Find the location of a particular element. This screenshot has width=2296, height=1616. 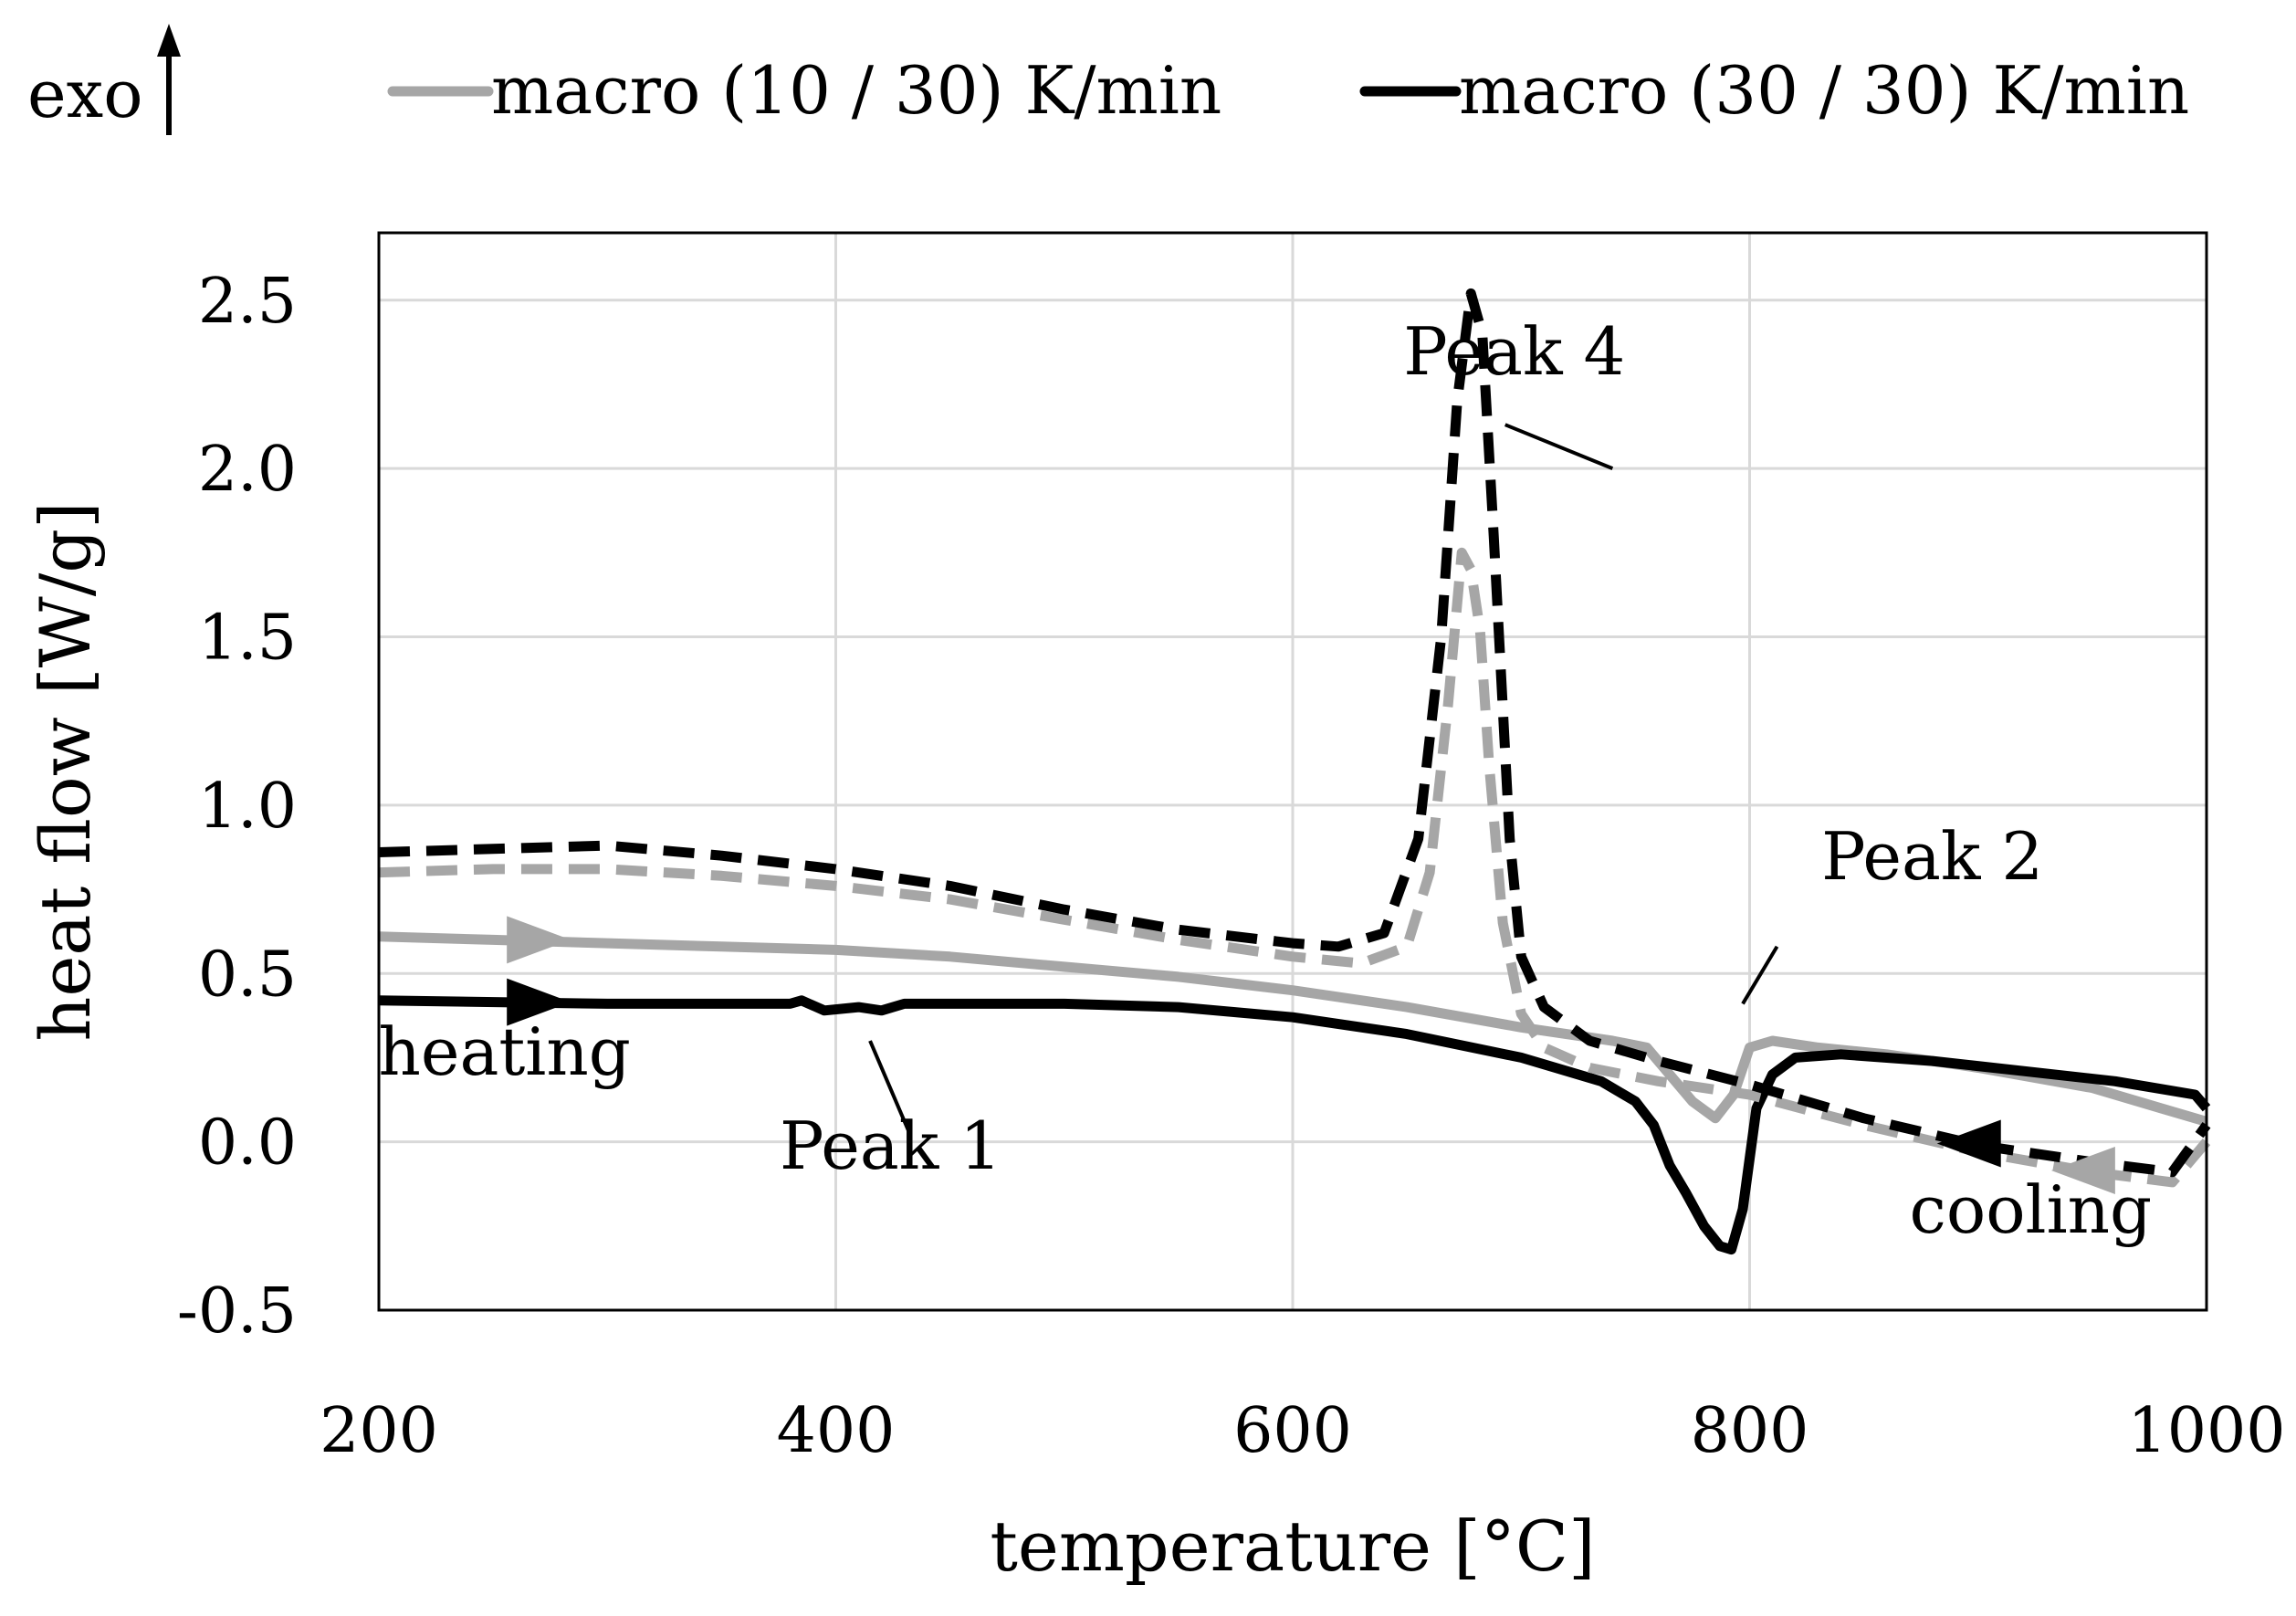

x-tick-label-2: 600 is located at coordinates (1292, 1431).